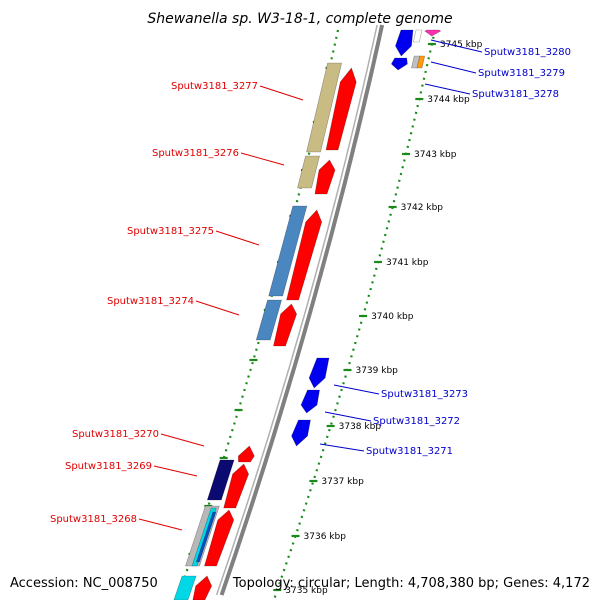 Image resolution: width=600 pixels, height=600 pixels. Describe the element at coordinates (515, 94) in the screenshot. I see `reverse-gene-label: Sputw3181_3278` at that location.